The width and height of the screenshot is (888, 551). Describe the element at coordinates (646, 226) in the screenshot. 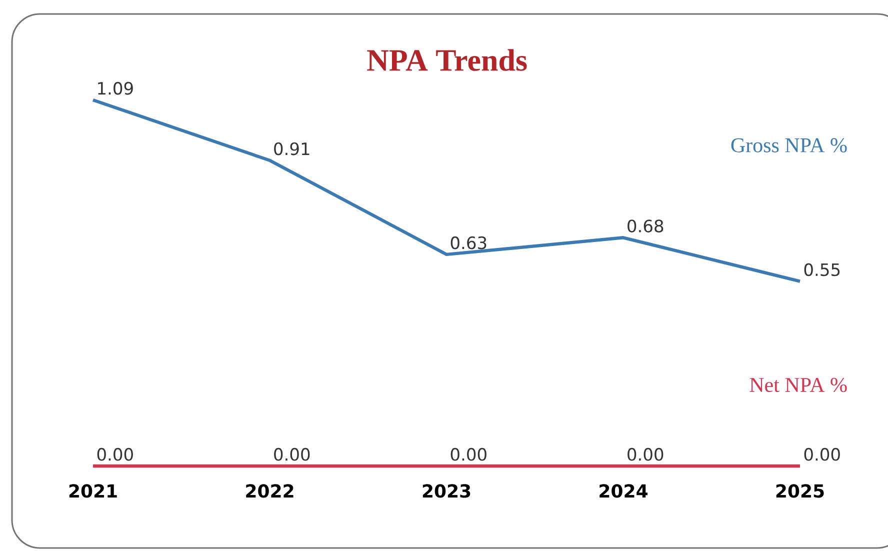

I see `data-label: 0.68` at that location.